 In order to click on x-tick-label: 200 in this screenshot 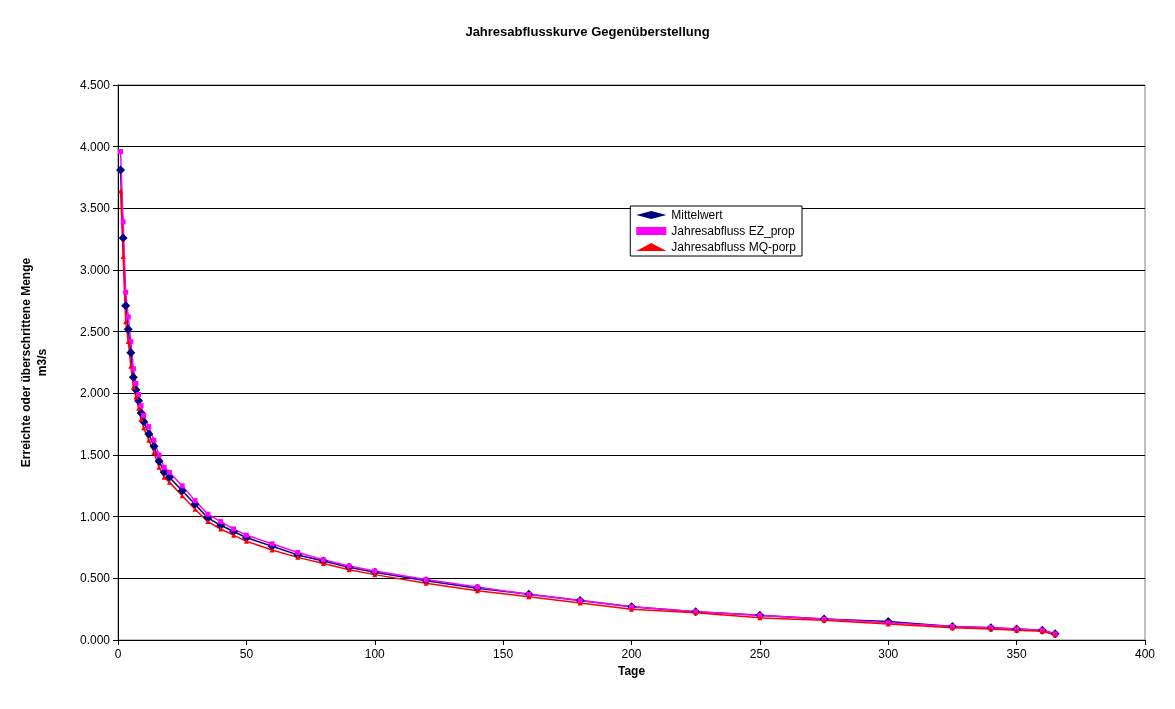, I will do `click(631, 654)`.